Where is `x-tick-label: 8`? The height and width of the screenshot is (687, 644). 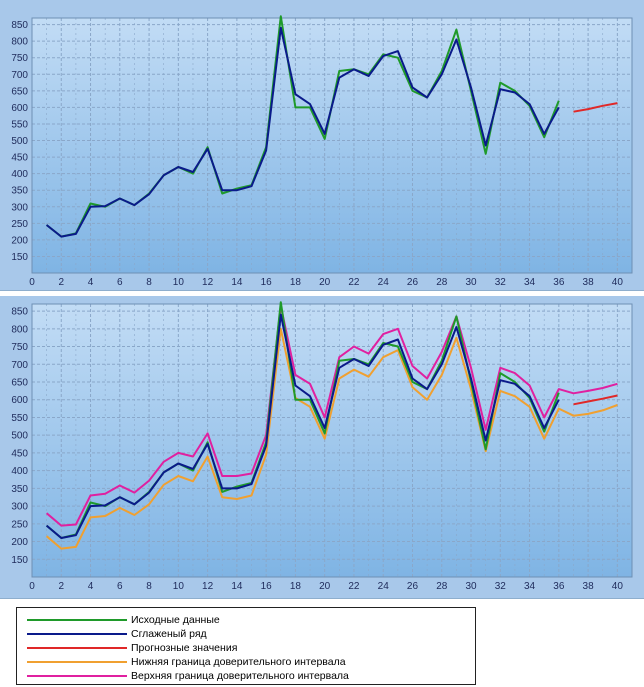 x-tick-label: 8 is located at coordinates (149, 586).